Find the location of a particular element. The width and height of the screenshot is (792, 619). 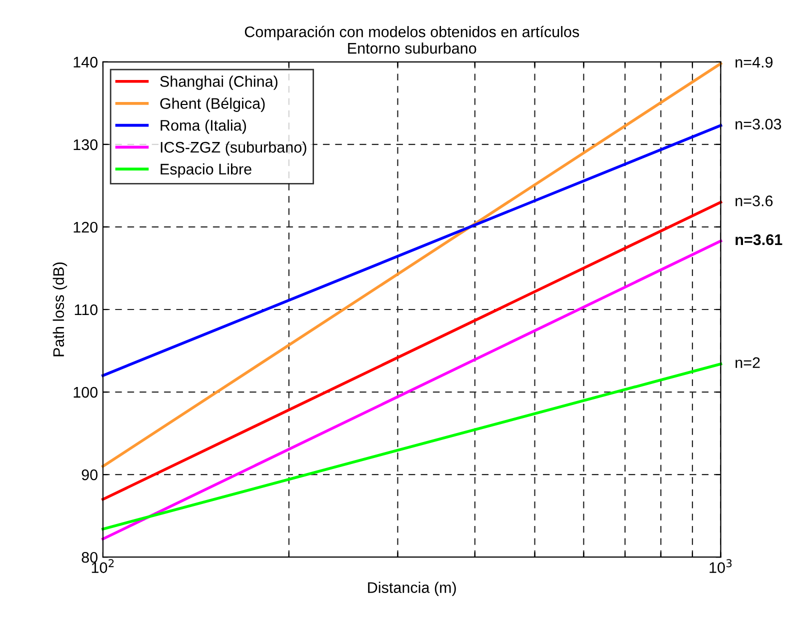

chart-title: Comparación con modelos obtenidos en artículos Entorno suburbano is located at coordinates (412, 40).